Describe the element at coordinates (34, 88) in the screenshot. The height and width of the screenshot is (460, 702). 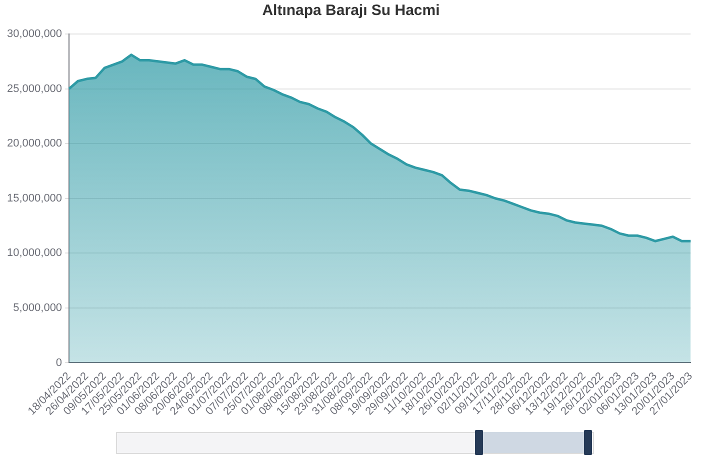
I see `y-tick-label: 25,000,000` at that location.